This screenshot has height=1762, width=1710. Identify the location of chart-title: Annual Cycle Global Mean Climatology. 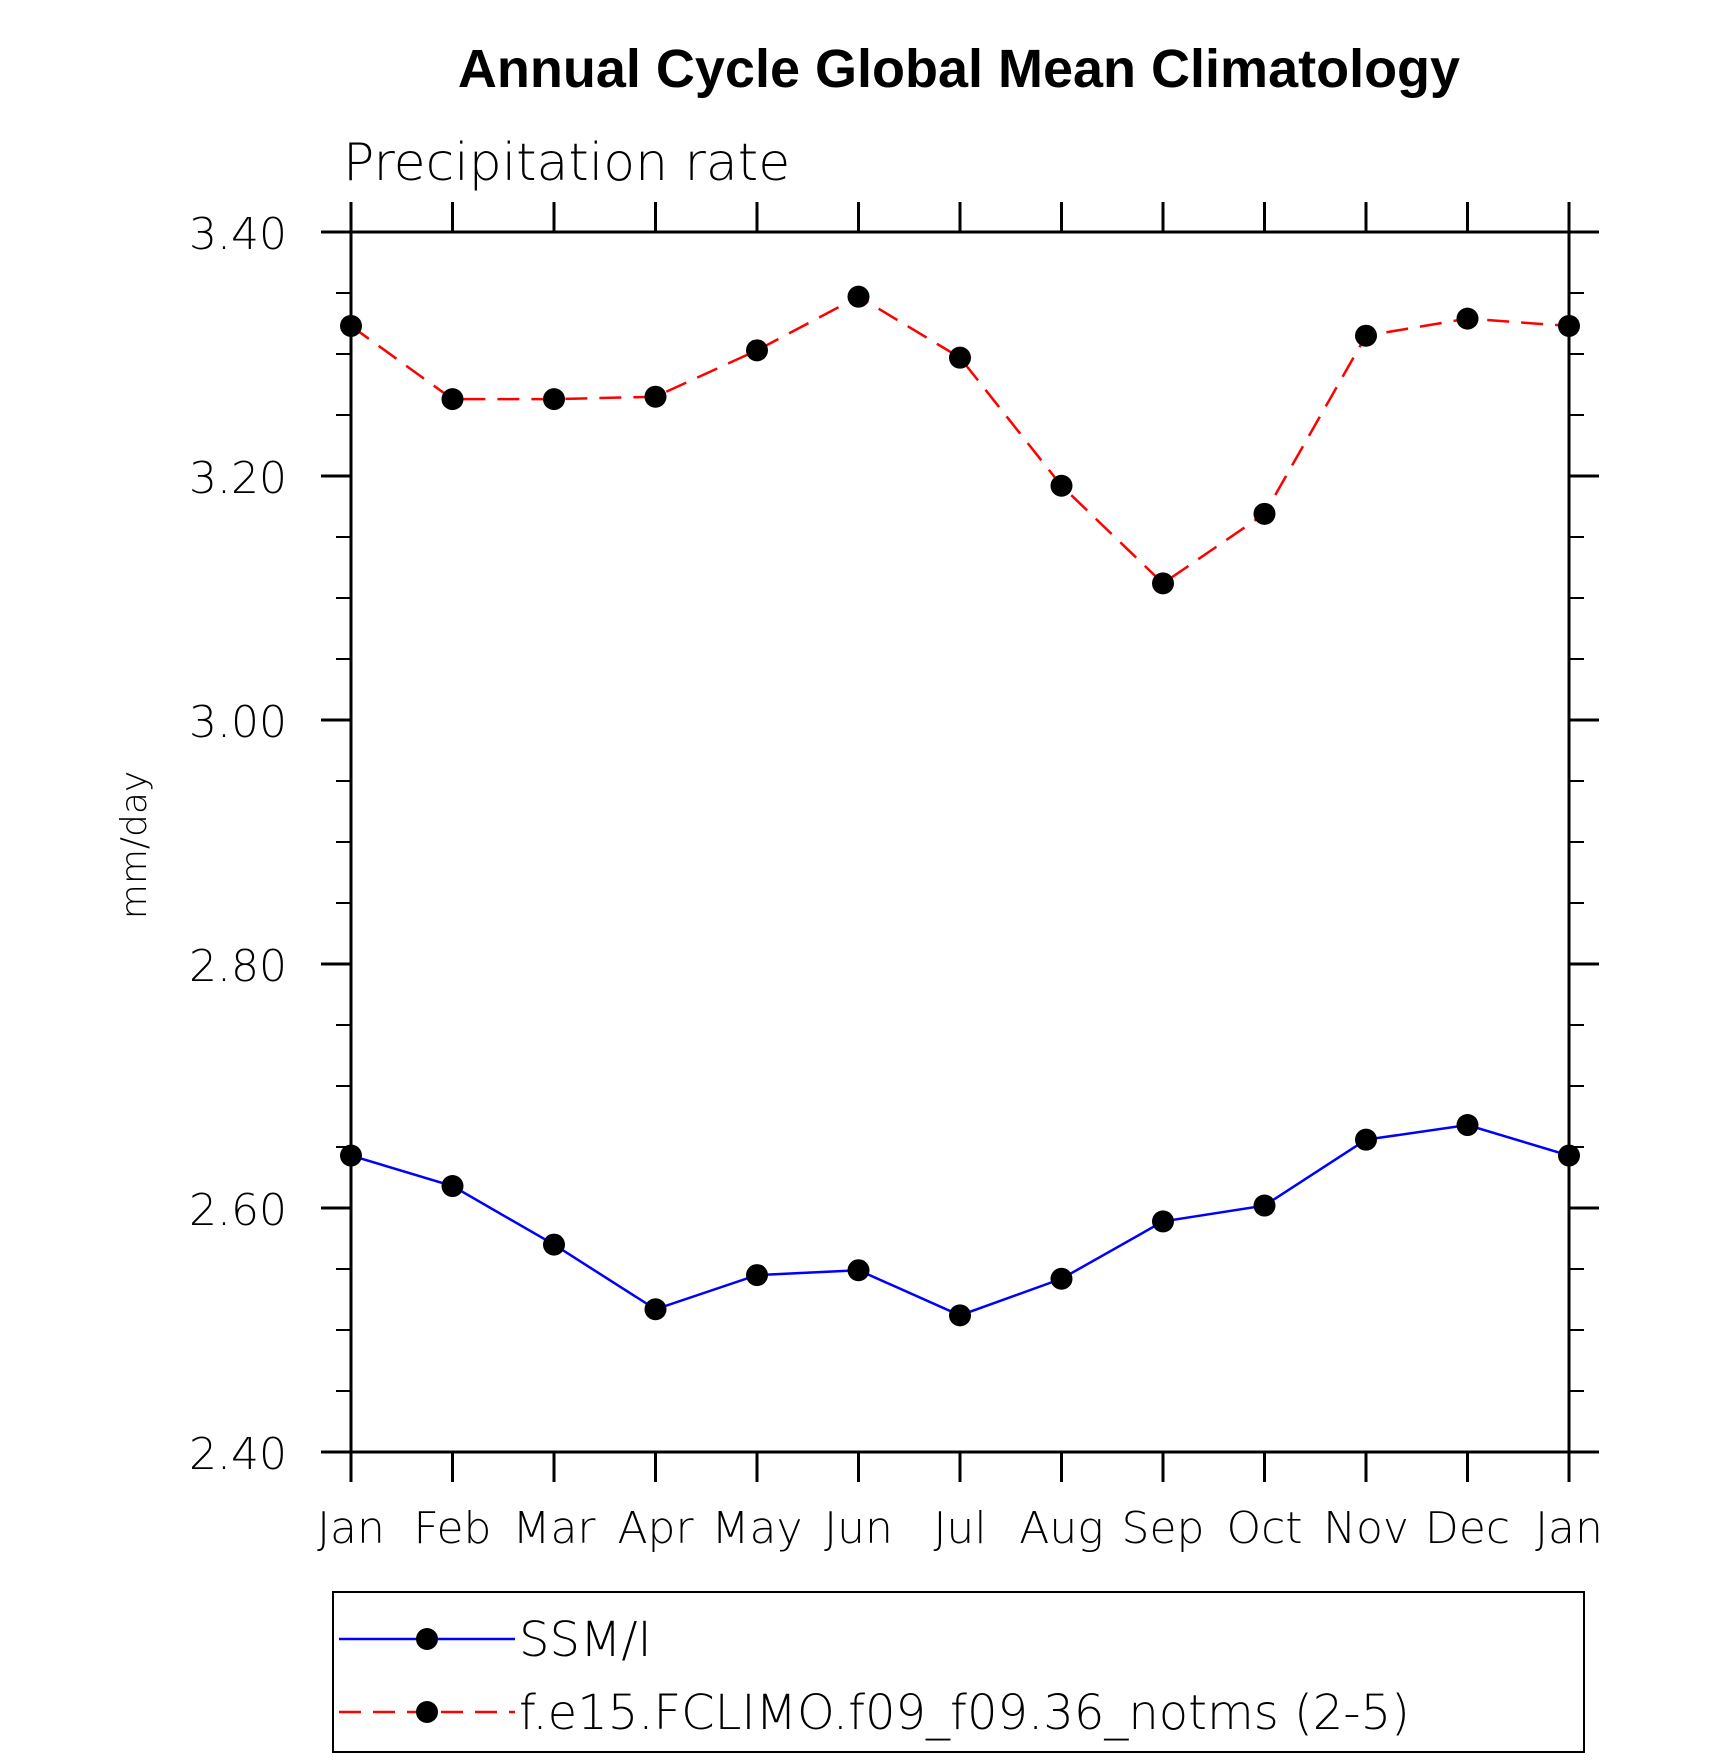
(959, 69).